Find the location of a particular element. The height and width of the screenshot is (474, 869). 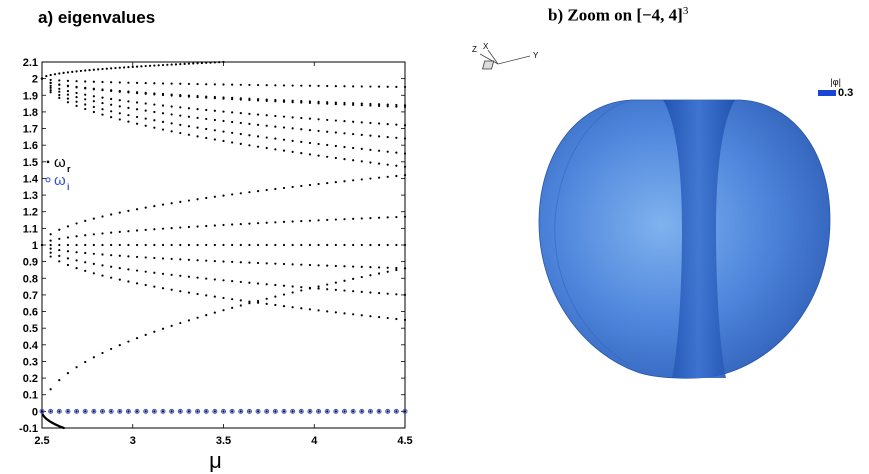

y-tick-label: 0.8 is located at coordinates (30, 279).